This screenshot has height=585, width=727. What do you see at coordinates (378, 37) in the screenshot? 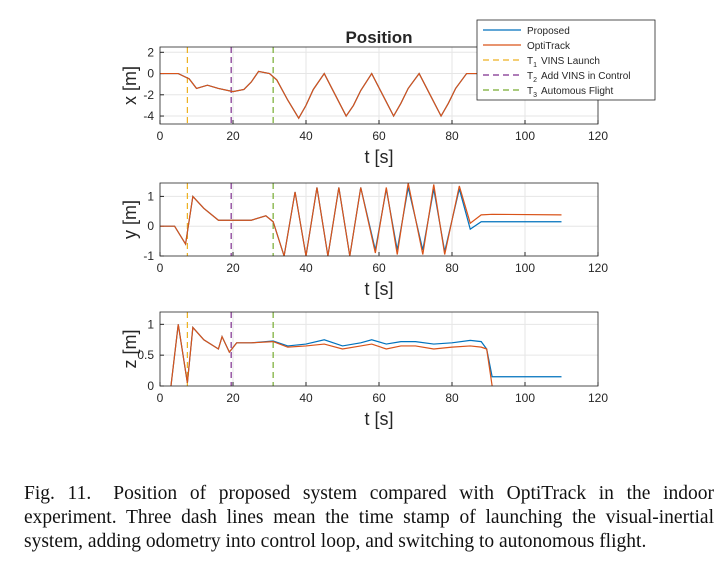
I see `chart-title: Position` at bounding box center [378, 37].